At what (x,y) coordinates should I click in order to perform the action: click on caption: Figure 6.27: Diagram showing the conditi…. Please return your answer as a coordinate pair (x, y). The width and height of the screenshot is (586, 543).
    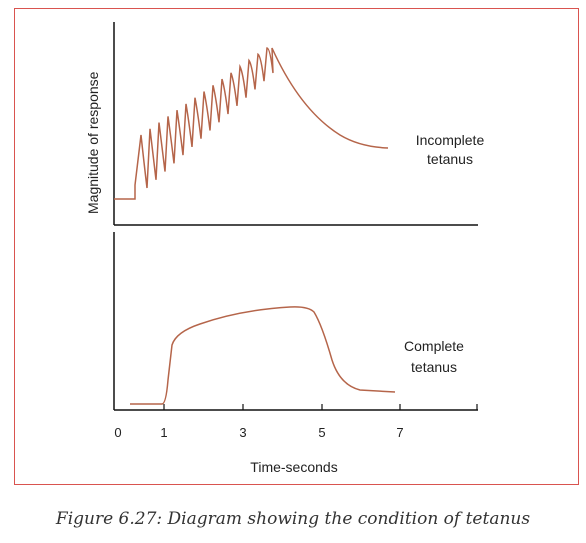
    Looking at the image, I should click on (292, 519).